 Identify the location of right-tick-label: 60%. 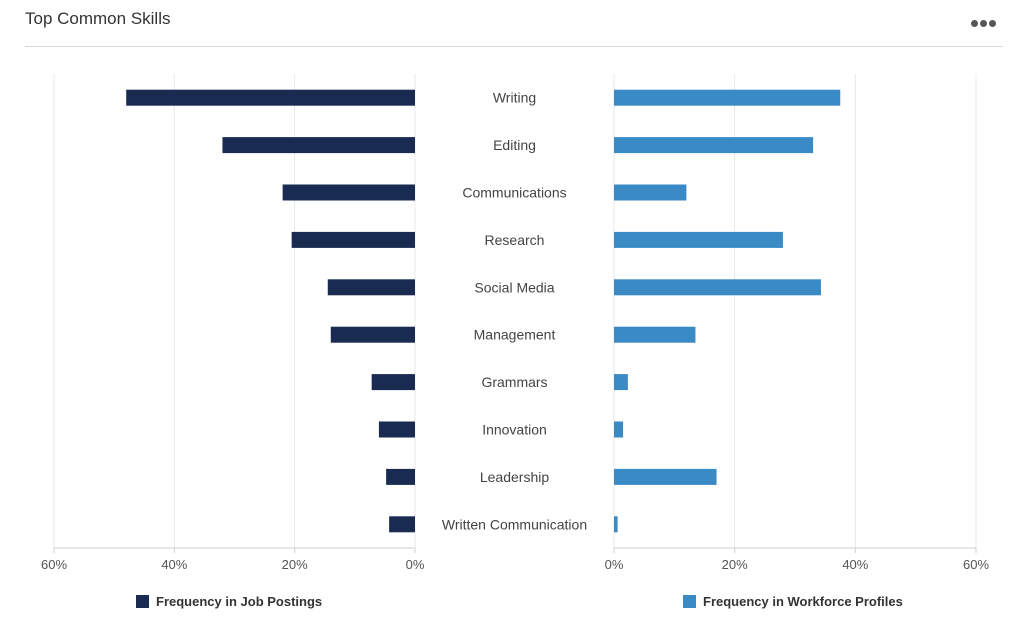
(976, 564).